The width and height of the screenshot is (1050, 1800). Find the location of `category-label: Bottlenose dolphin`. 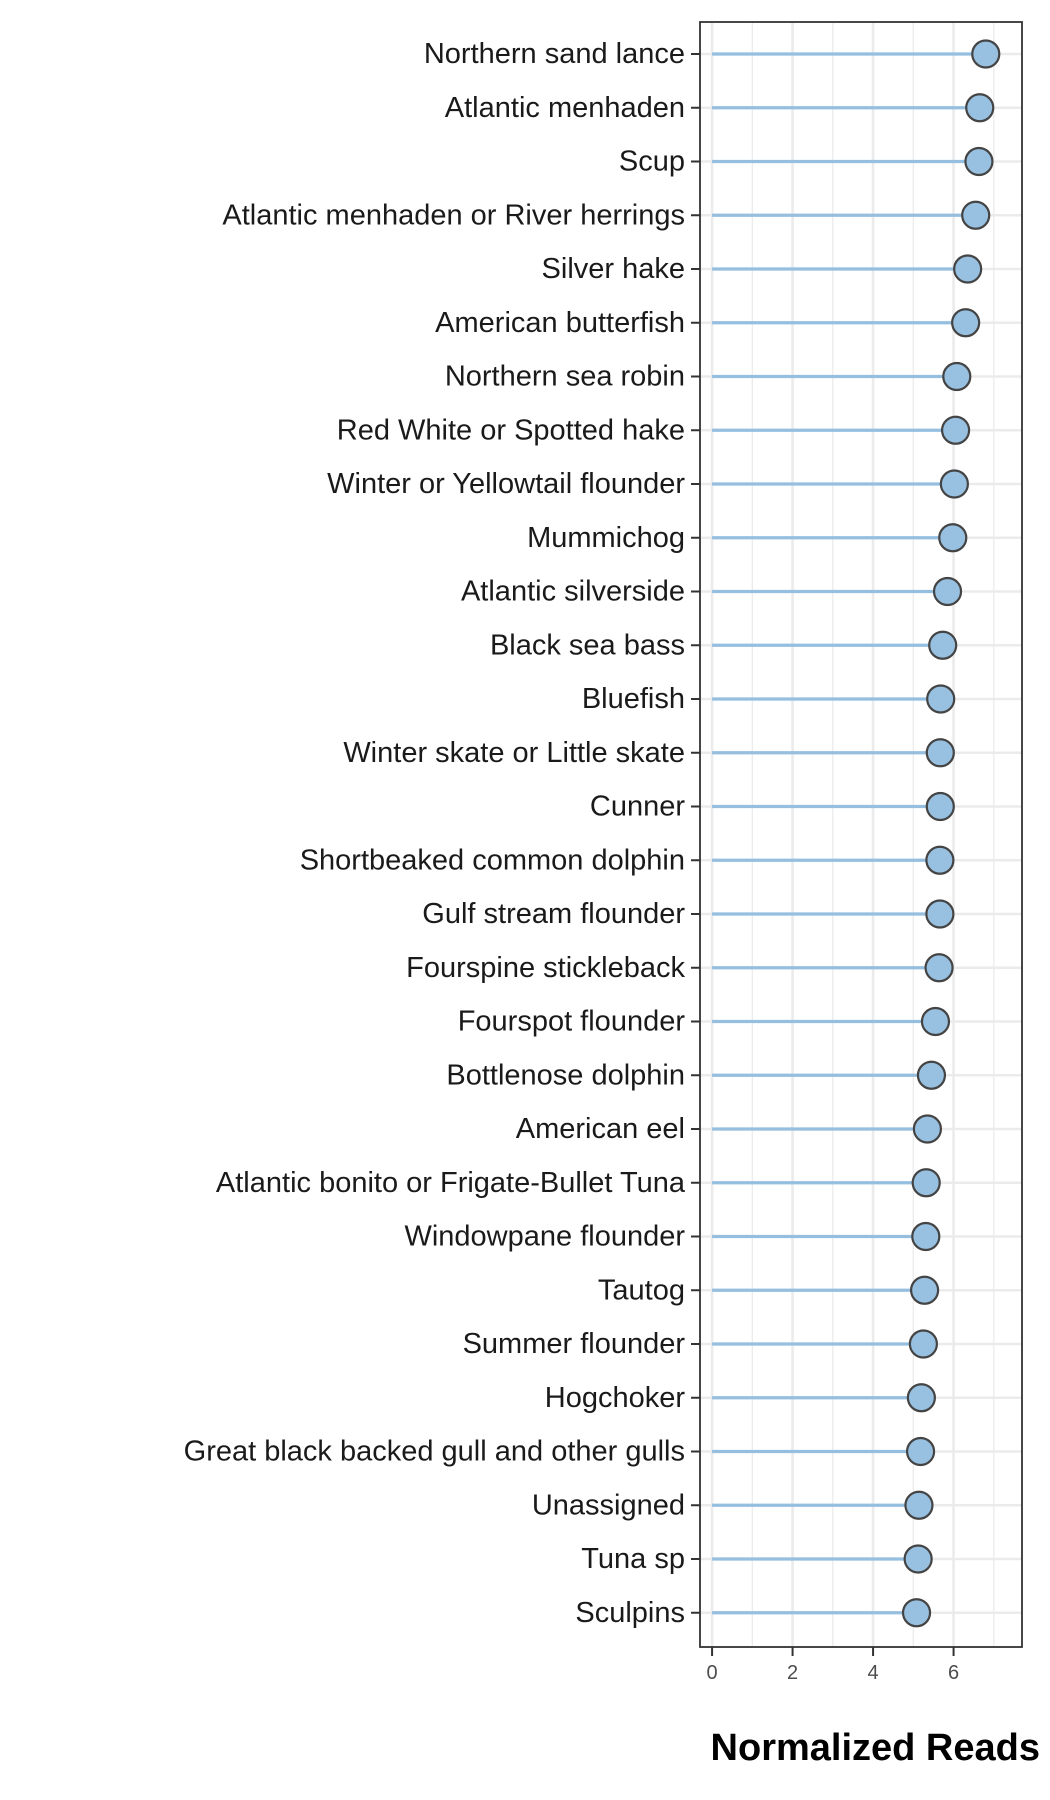

category-label: Bottlenose dolphin is located at coordinates (565, 1075).